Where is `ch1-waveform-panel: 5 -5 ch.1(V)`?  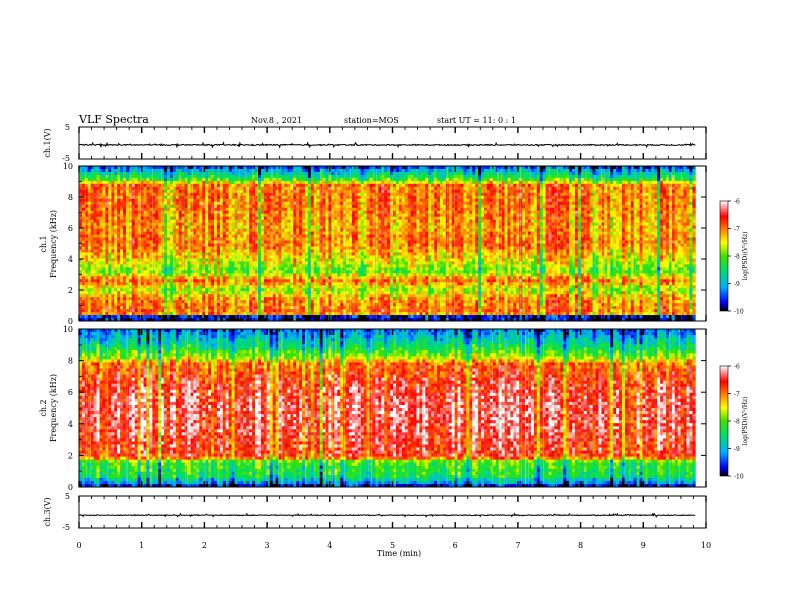 ch1-waveform-panel: 5 -5 ch.1(V) is located at coordinates (374, 143).